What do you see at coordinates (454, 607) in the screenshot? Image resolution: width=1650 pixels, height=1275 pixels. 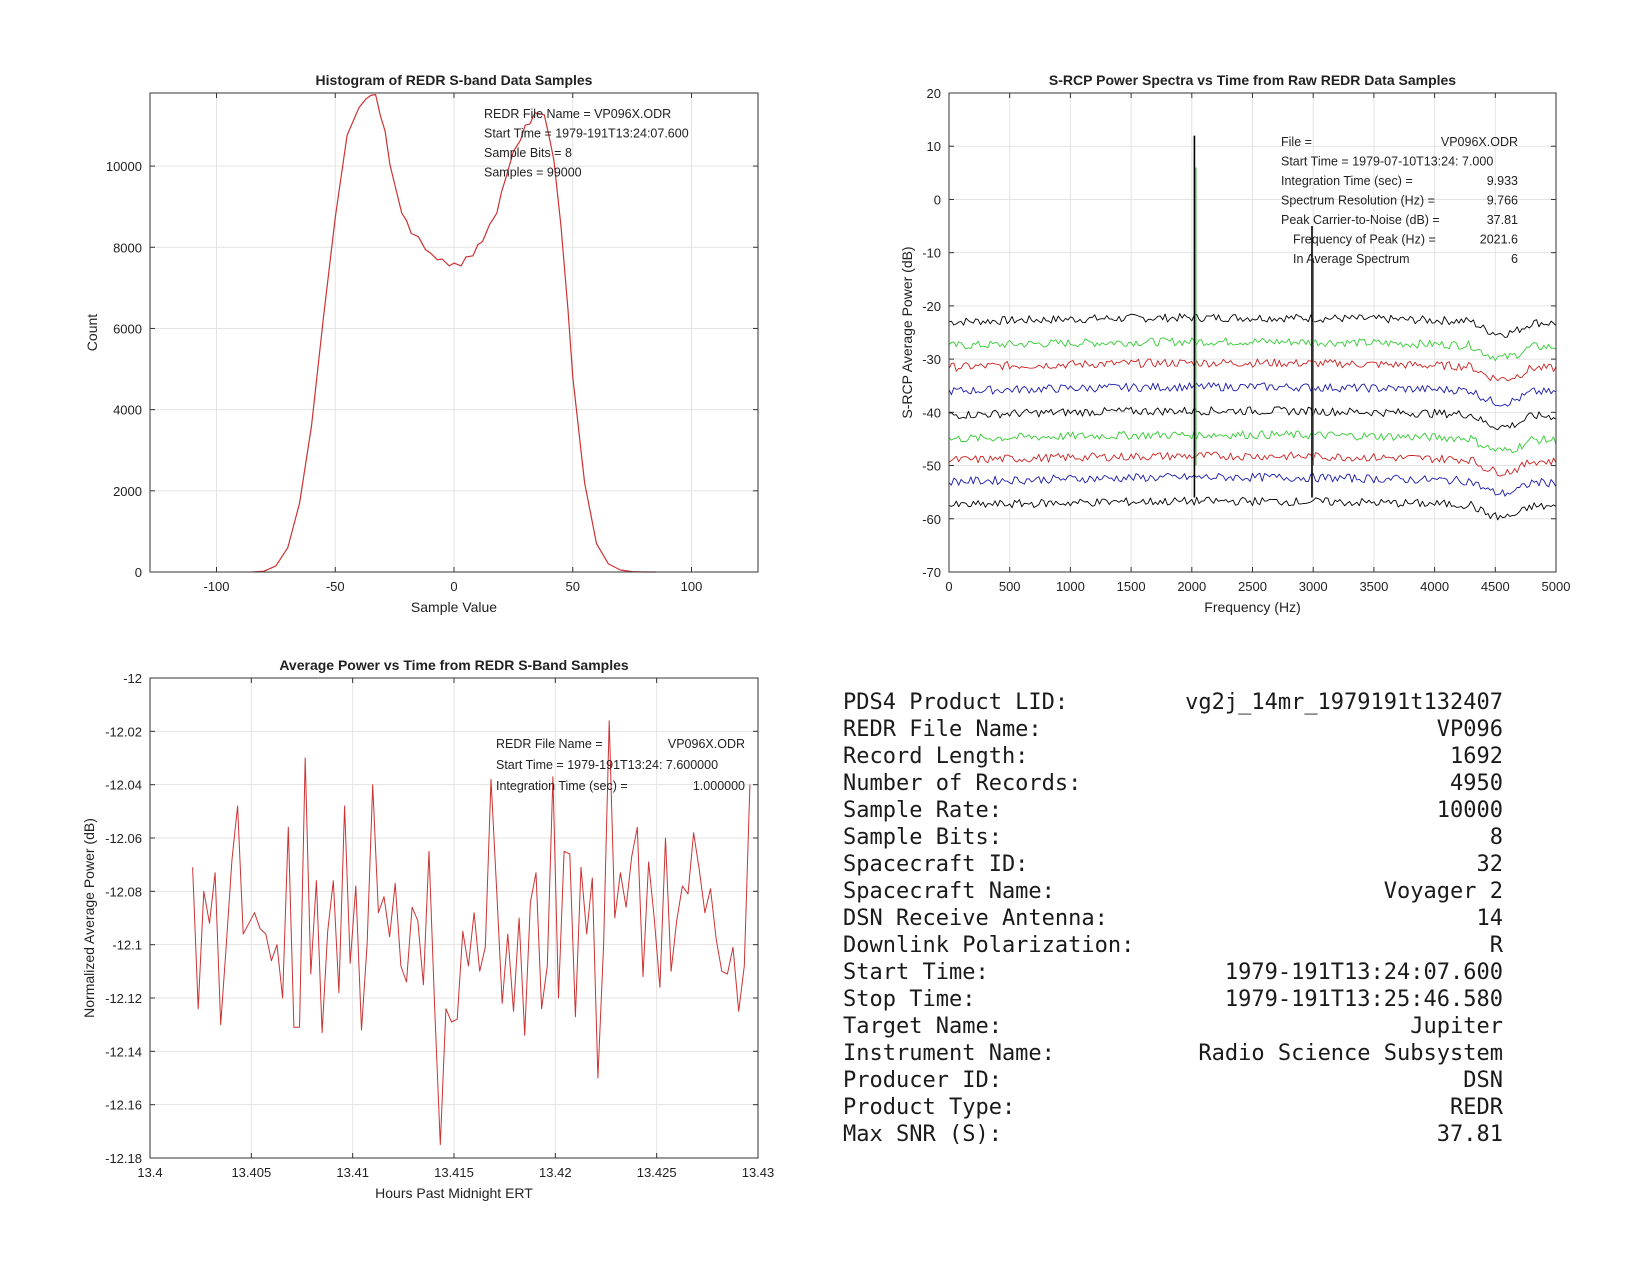 I see `x-axis-label: Sample Value` at bounding box center [454, 607].